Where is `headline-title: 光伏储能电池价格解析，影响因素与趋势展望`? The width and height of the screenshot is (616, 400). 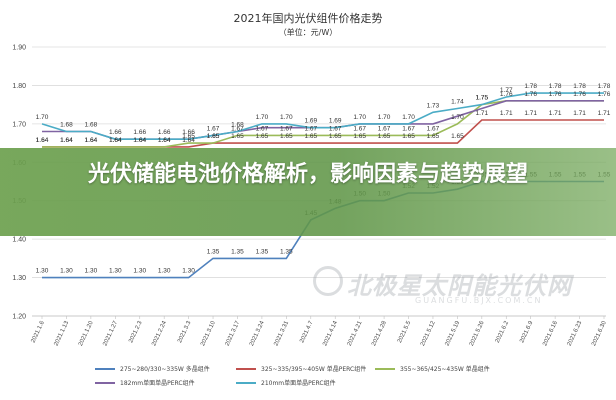 headline-title: 光伏储能电池价格解析，影响因素与趋势展望 is located at coordinates (307, 174).